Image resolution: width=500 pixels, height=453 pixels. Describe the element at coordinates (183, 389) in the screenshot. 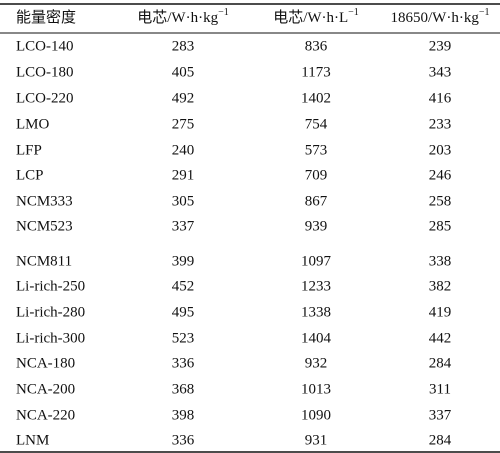

I see `cell-value: 368` at that location.